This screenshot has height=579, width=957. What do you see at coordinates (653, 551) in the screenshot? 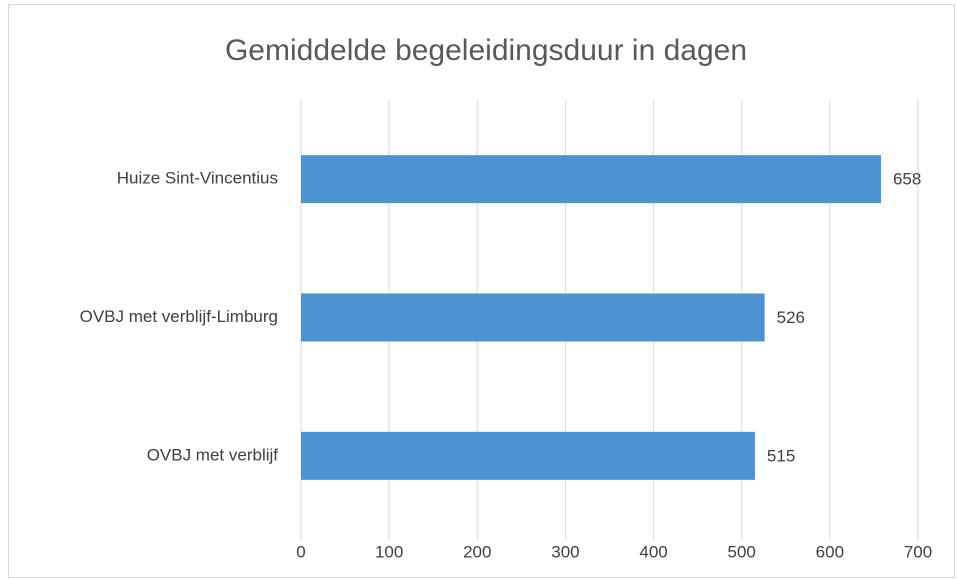
I see `x-tick-label: 400` at bounding box center [653, 551].